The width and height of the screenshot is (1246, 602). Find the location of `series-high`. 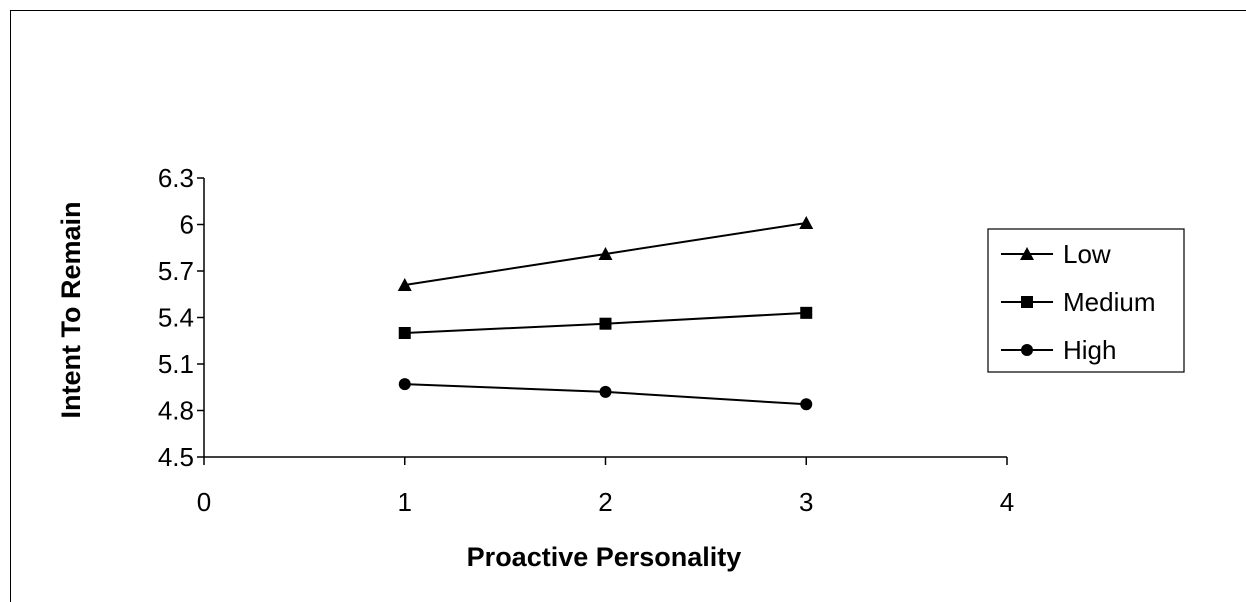

series-high is located at coordinates (605, 394).